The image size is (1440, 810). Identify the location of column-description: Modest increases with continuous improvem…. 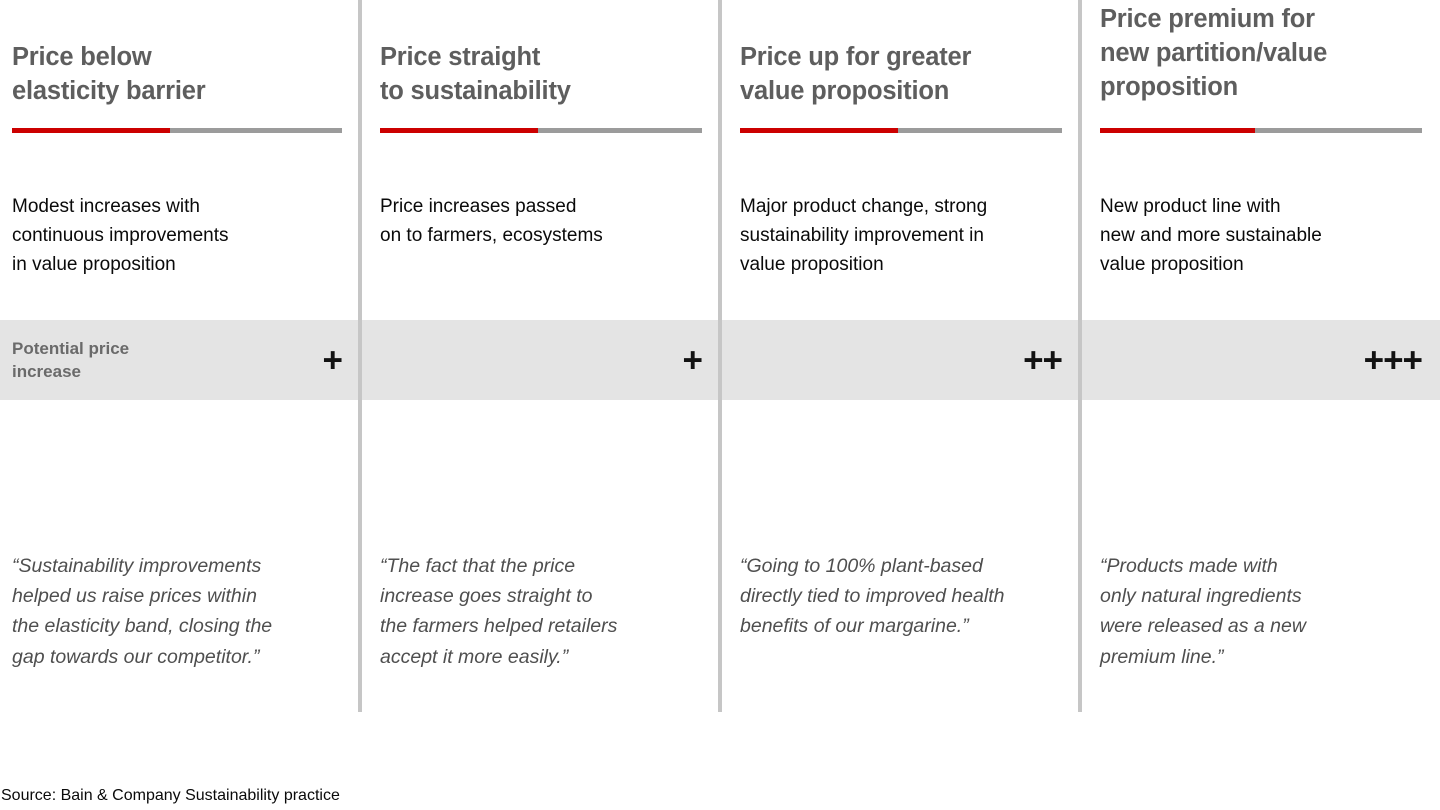
(120, 235).